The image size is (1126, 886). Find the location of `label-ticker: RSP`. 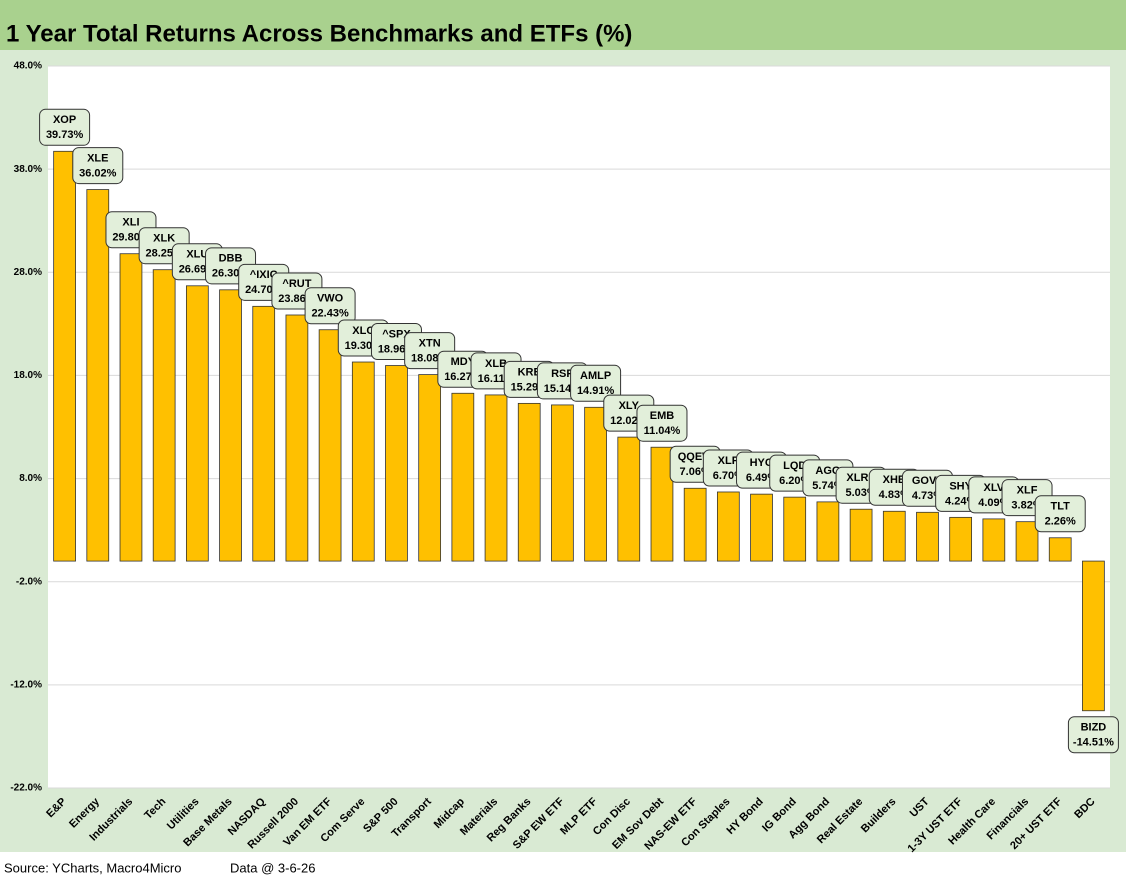

label-ticker: RSP is located at coordinates (562, 374).